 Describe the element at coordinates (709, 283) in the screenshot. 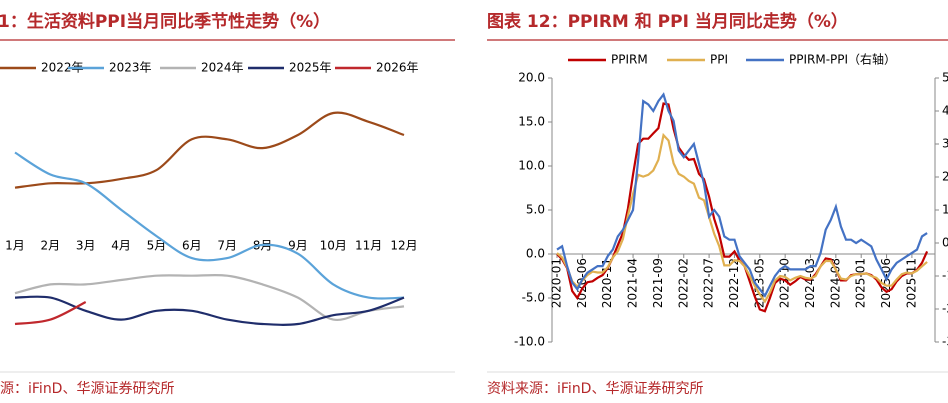

I see `x-tick-label: 2022-07` at that location.